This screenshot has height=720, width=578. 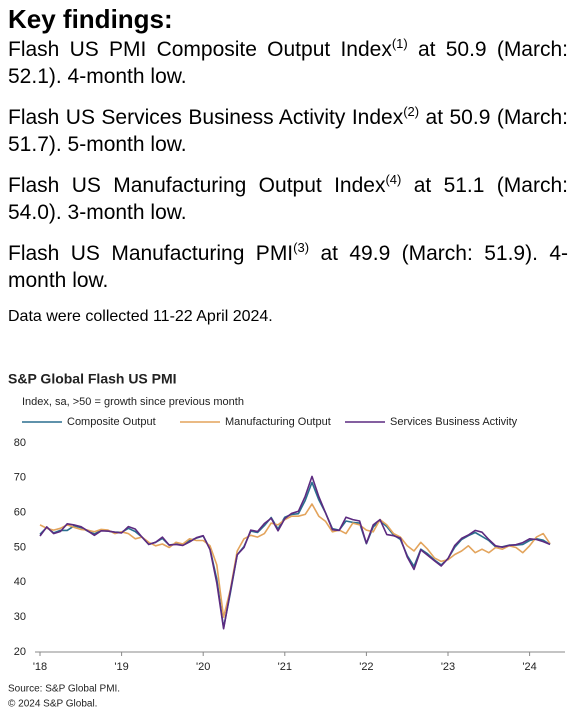 I want to click on finding-rest: at 49.9 (March: 51.9). 4-month low., so click(x=288, y=267).